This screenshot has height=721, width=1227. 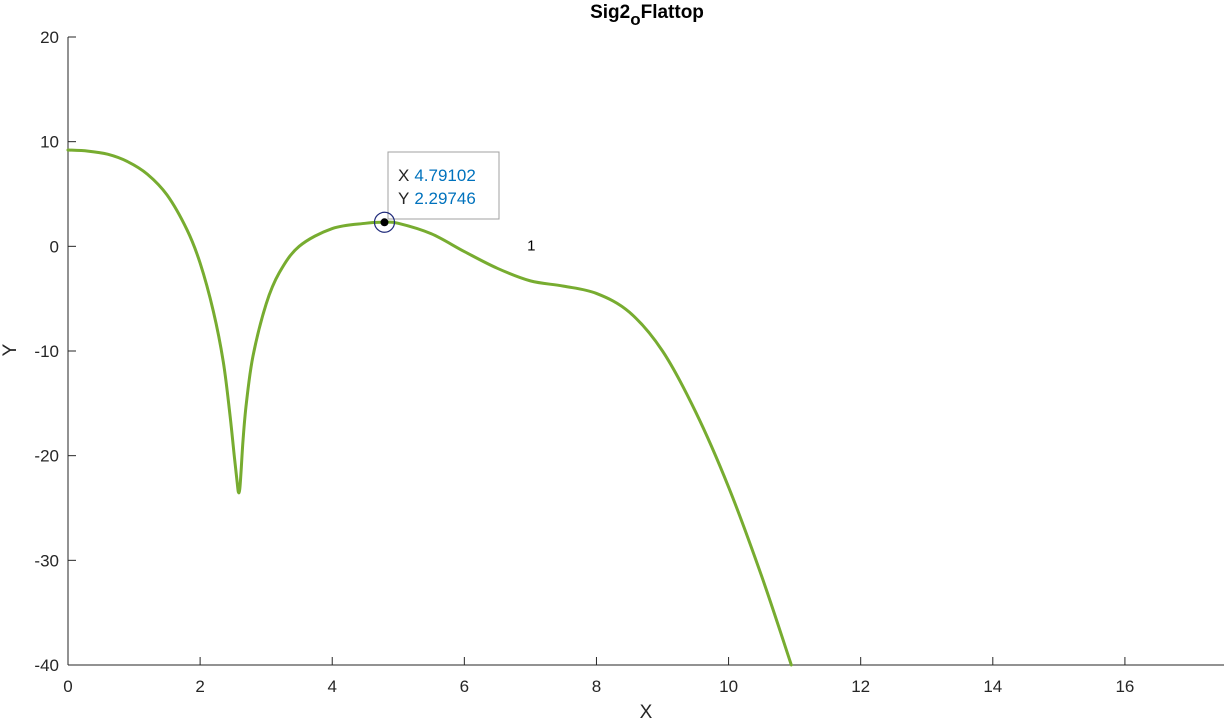 What do you see at coordinates (635, 19) in the screenshot?
I see `title-subscript: o` at bounding box center [635, 19].